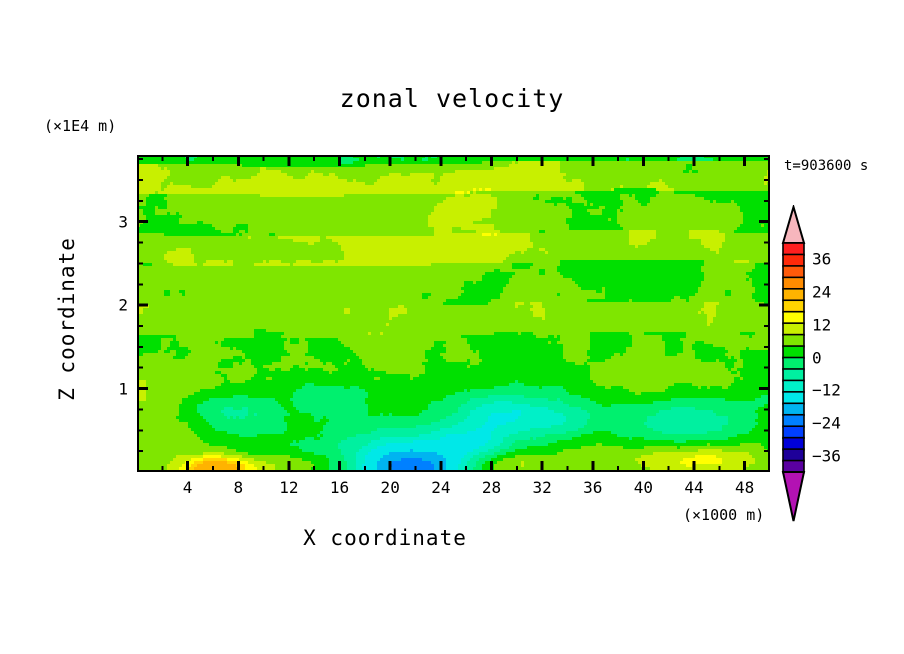 The width and height of the screenshot is (904, 654). What do you see at coordinates (822, 292) in the screenshot?
I see `colorbar-tick-label: 24` at bounding box center [822, 292].